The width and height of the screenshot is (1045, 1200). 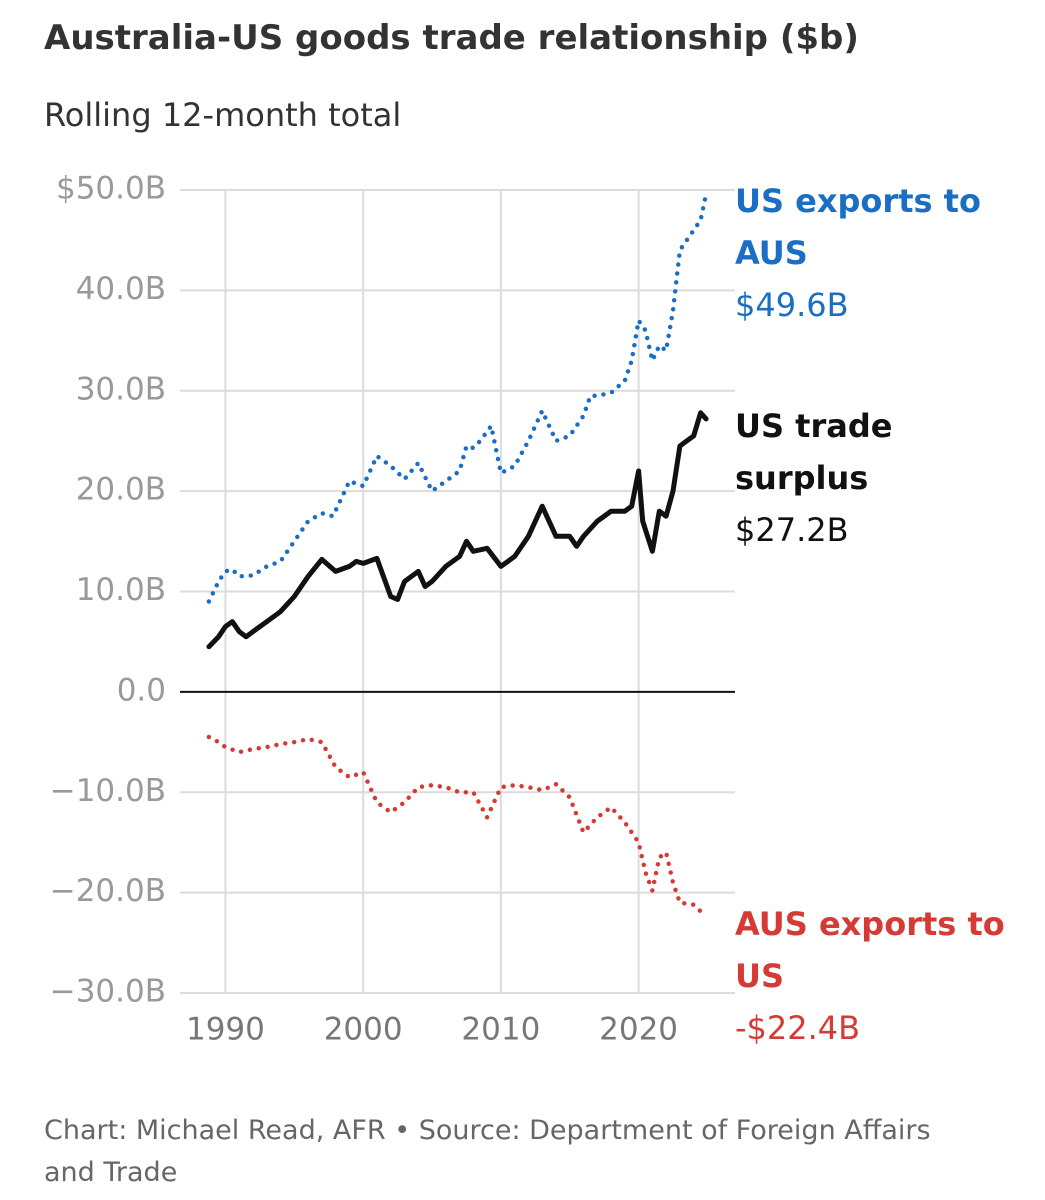 I want to click on x-tick-label: 1990, so click(x=225, y=1030).